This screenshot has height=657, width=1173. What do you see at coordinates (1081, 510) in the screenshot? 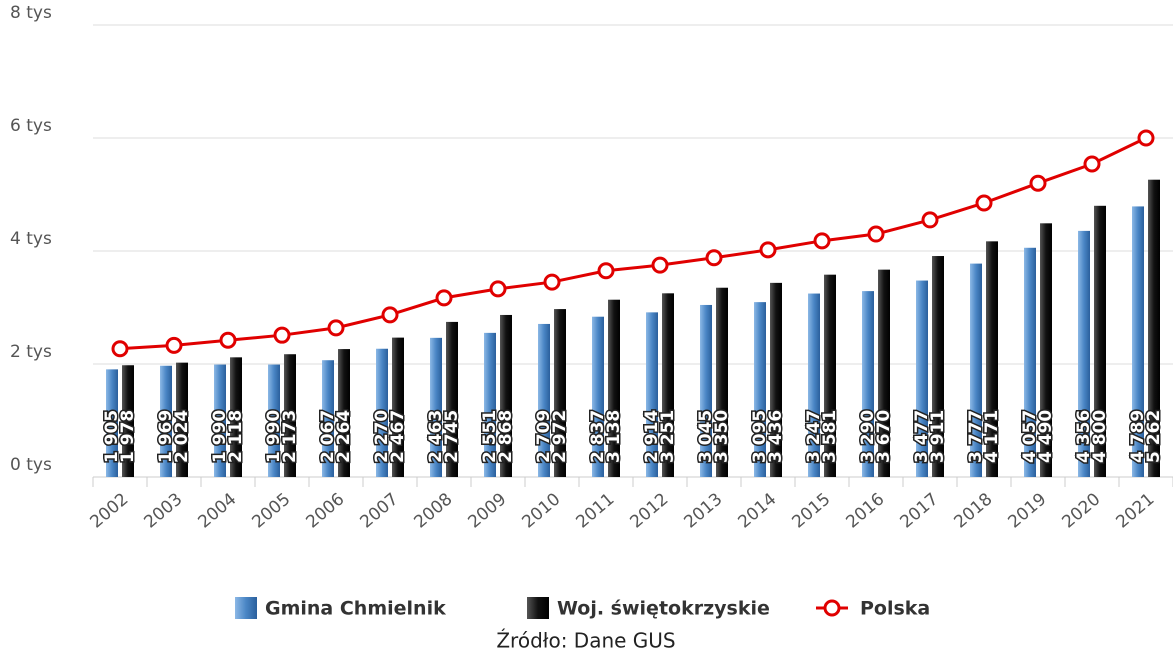
I see `x-tick-label: 2020` at bounding box center [1081, 510].